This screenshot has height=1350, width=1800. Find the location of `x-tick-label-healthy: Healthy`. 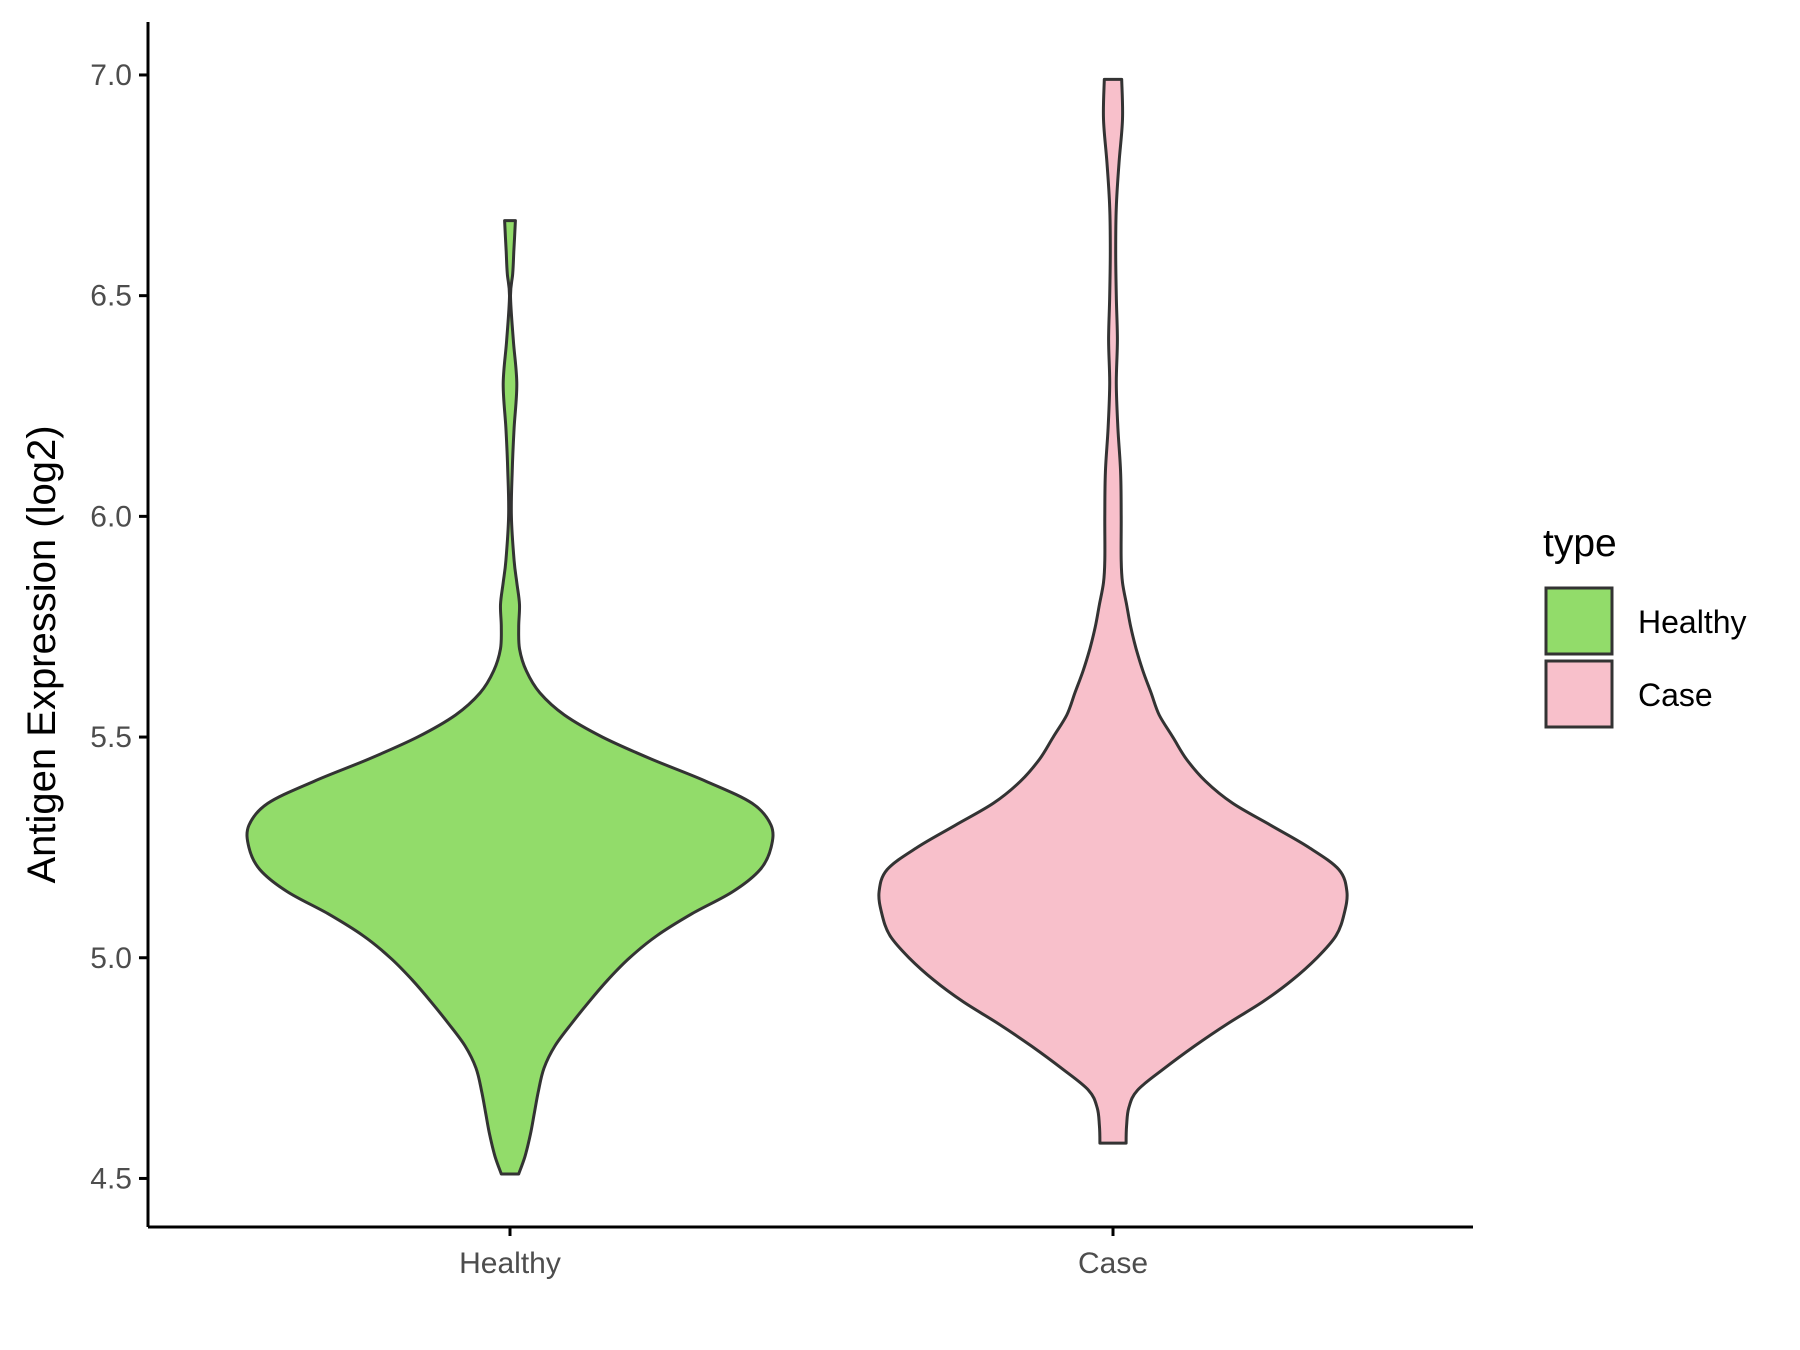

x-tick-label-healthy: Healthy is located at coordinates (510, 1263).